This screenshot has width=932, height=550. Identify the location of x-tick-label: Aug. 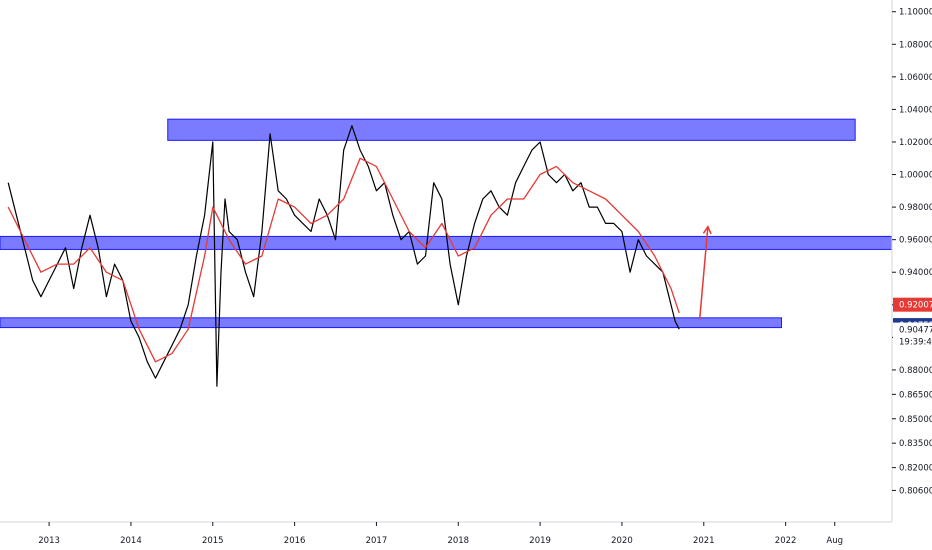
(834, 541).